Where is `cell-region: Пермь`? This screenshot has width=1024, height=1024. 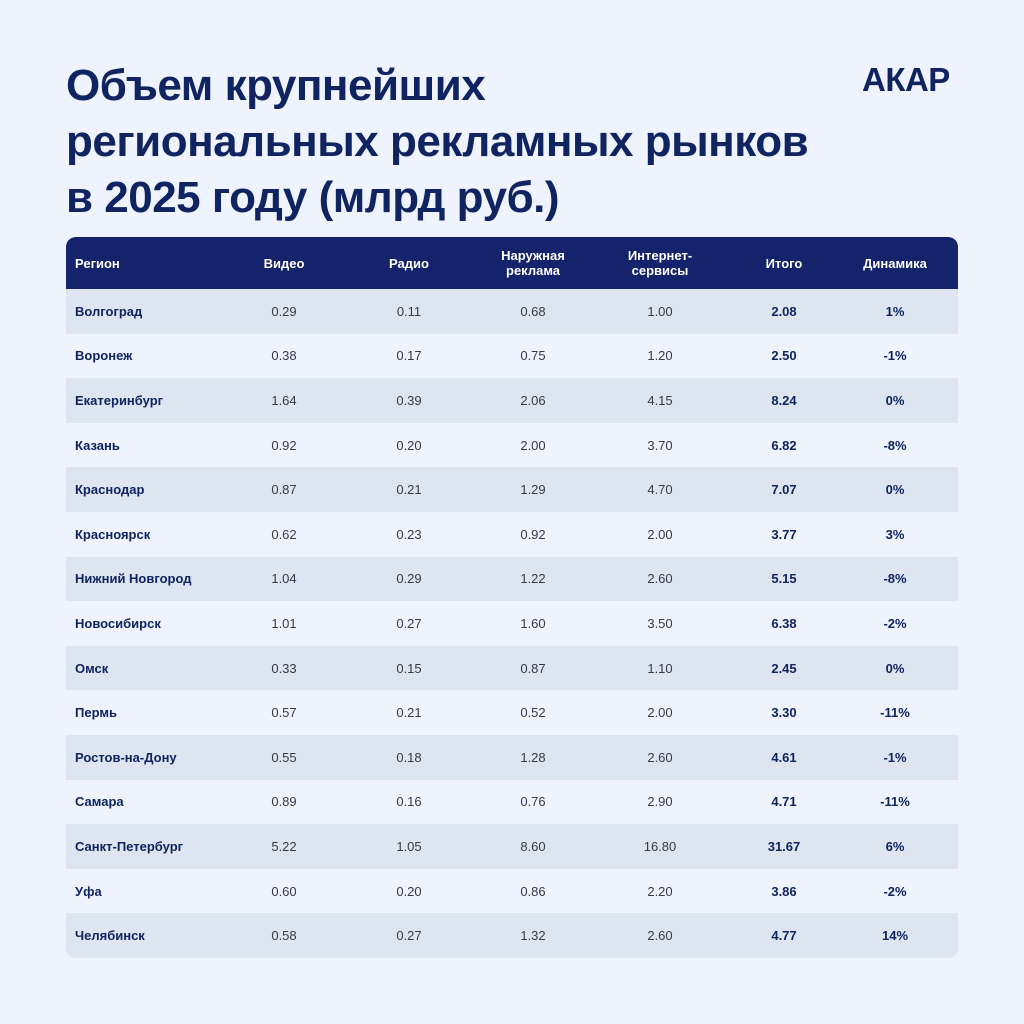 cell-region: Пермь is located at coordinates (96, 713).